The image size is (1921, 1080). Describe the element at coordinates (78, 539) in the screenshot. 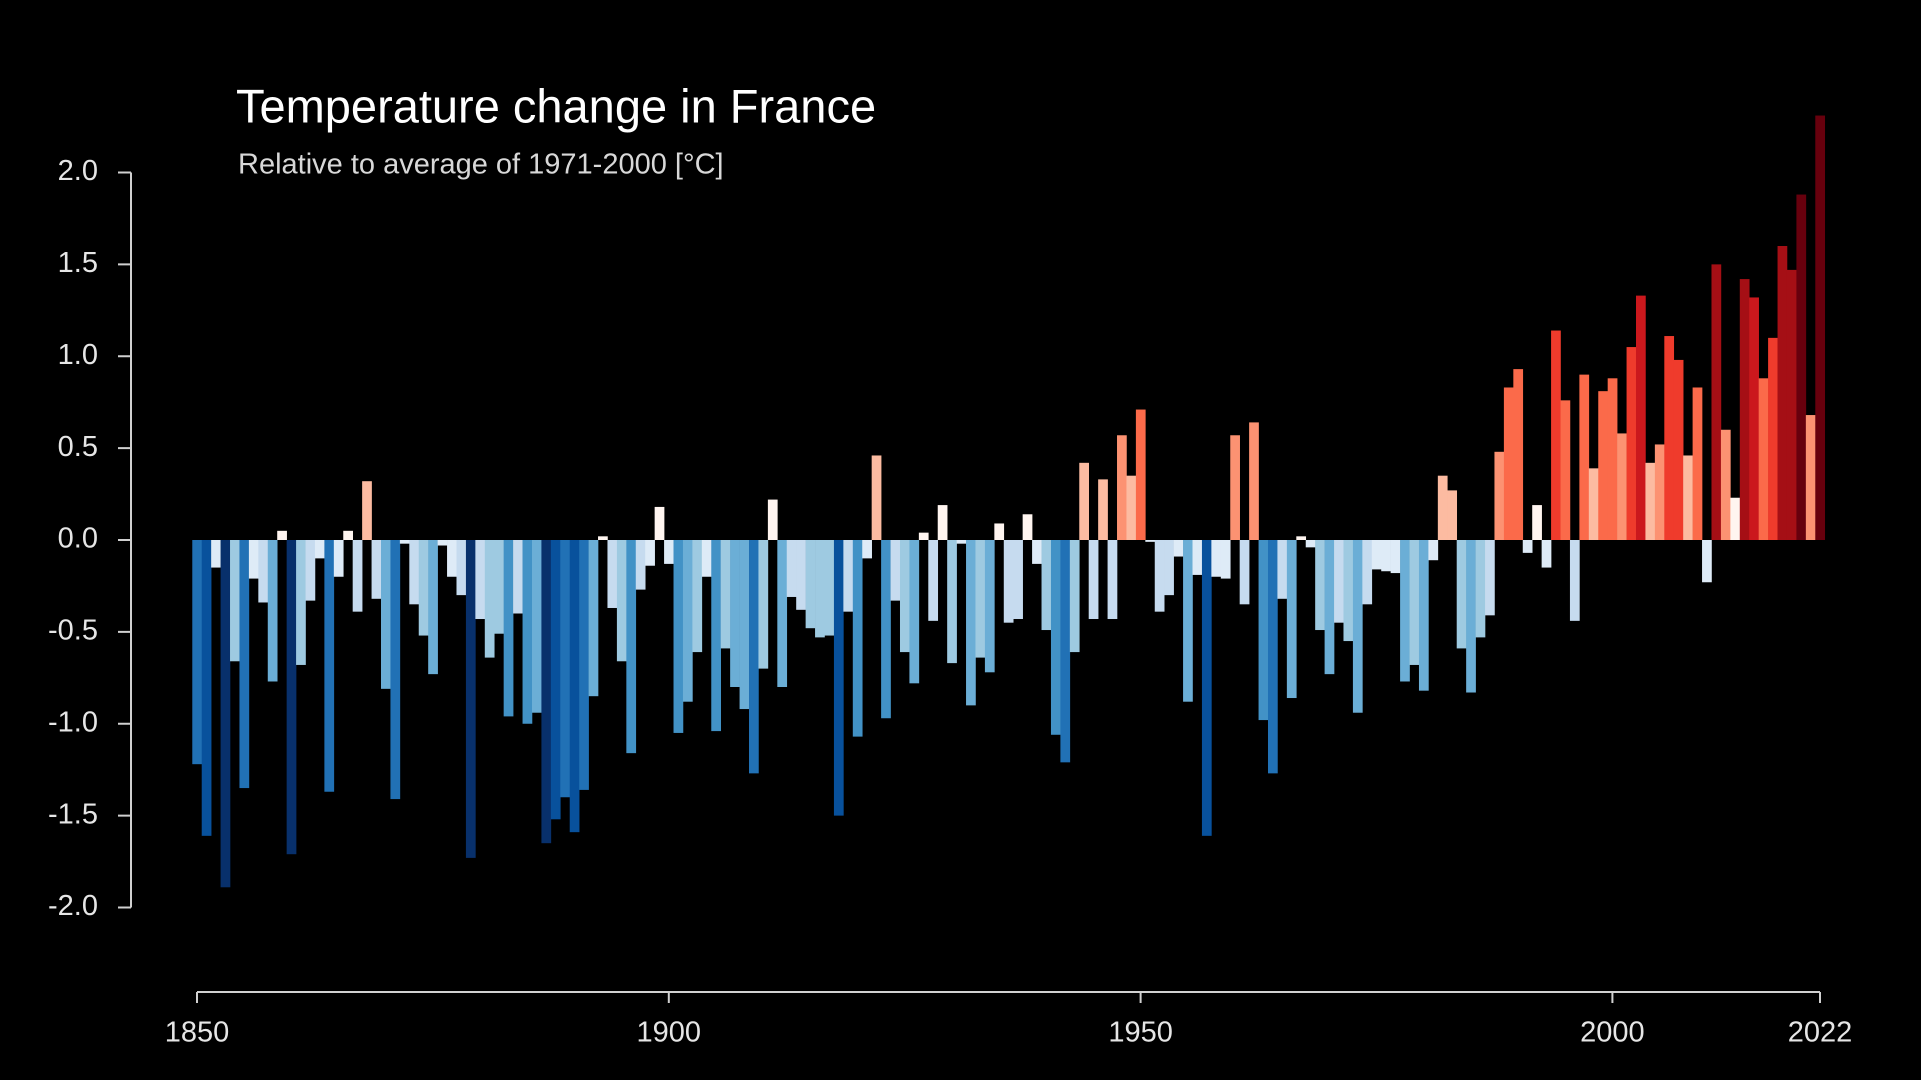

I see `y-tick-label: 0.0` at that location.